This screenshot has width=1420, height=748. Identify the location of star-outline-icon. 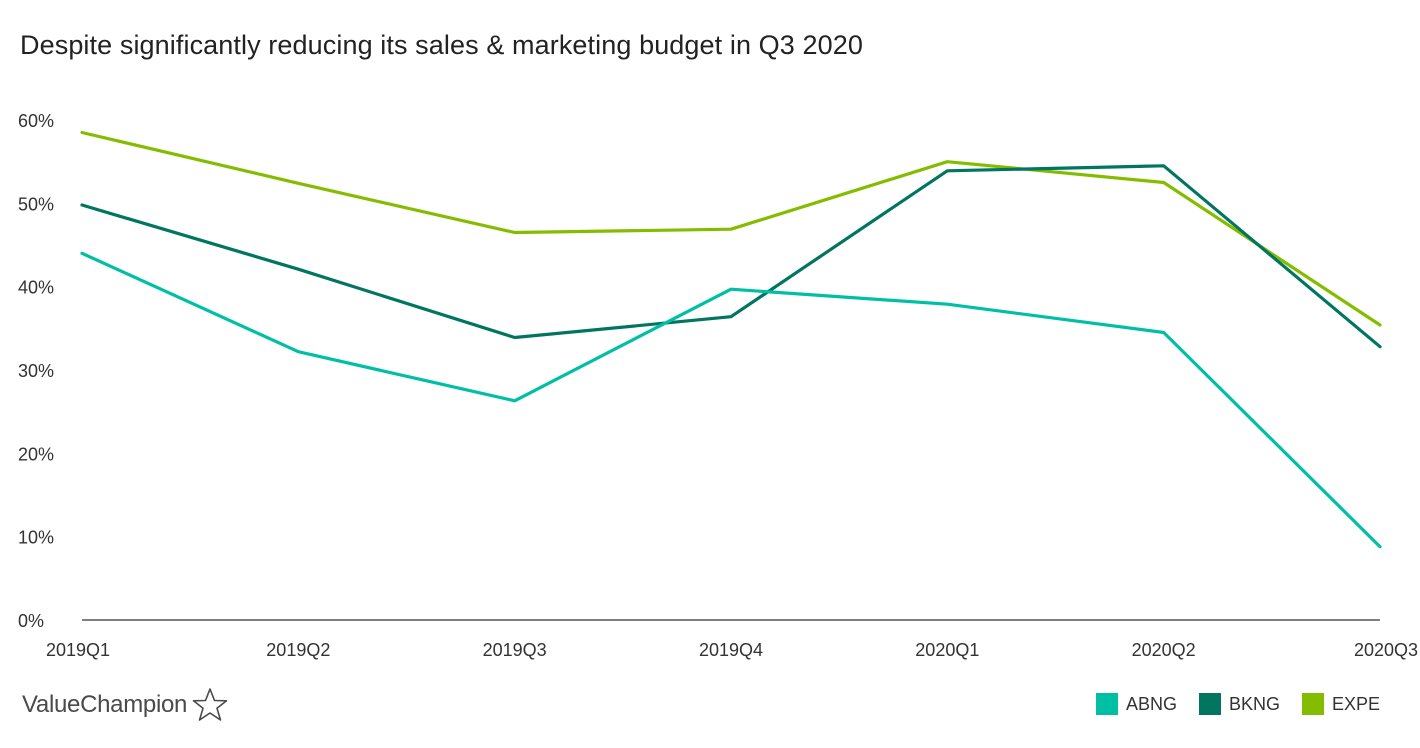
(210, 704).